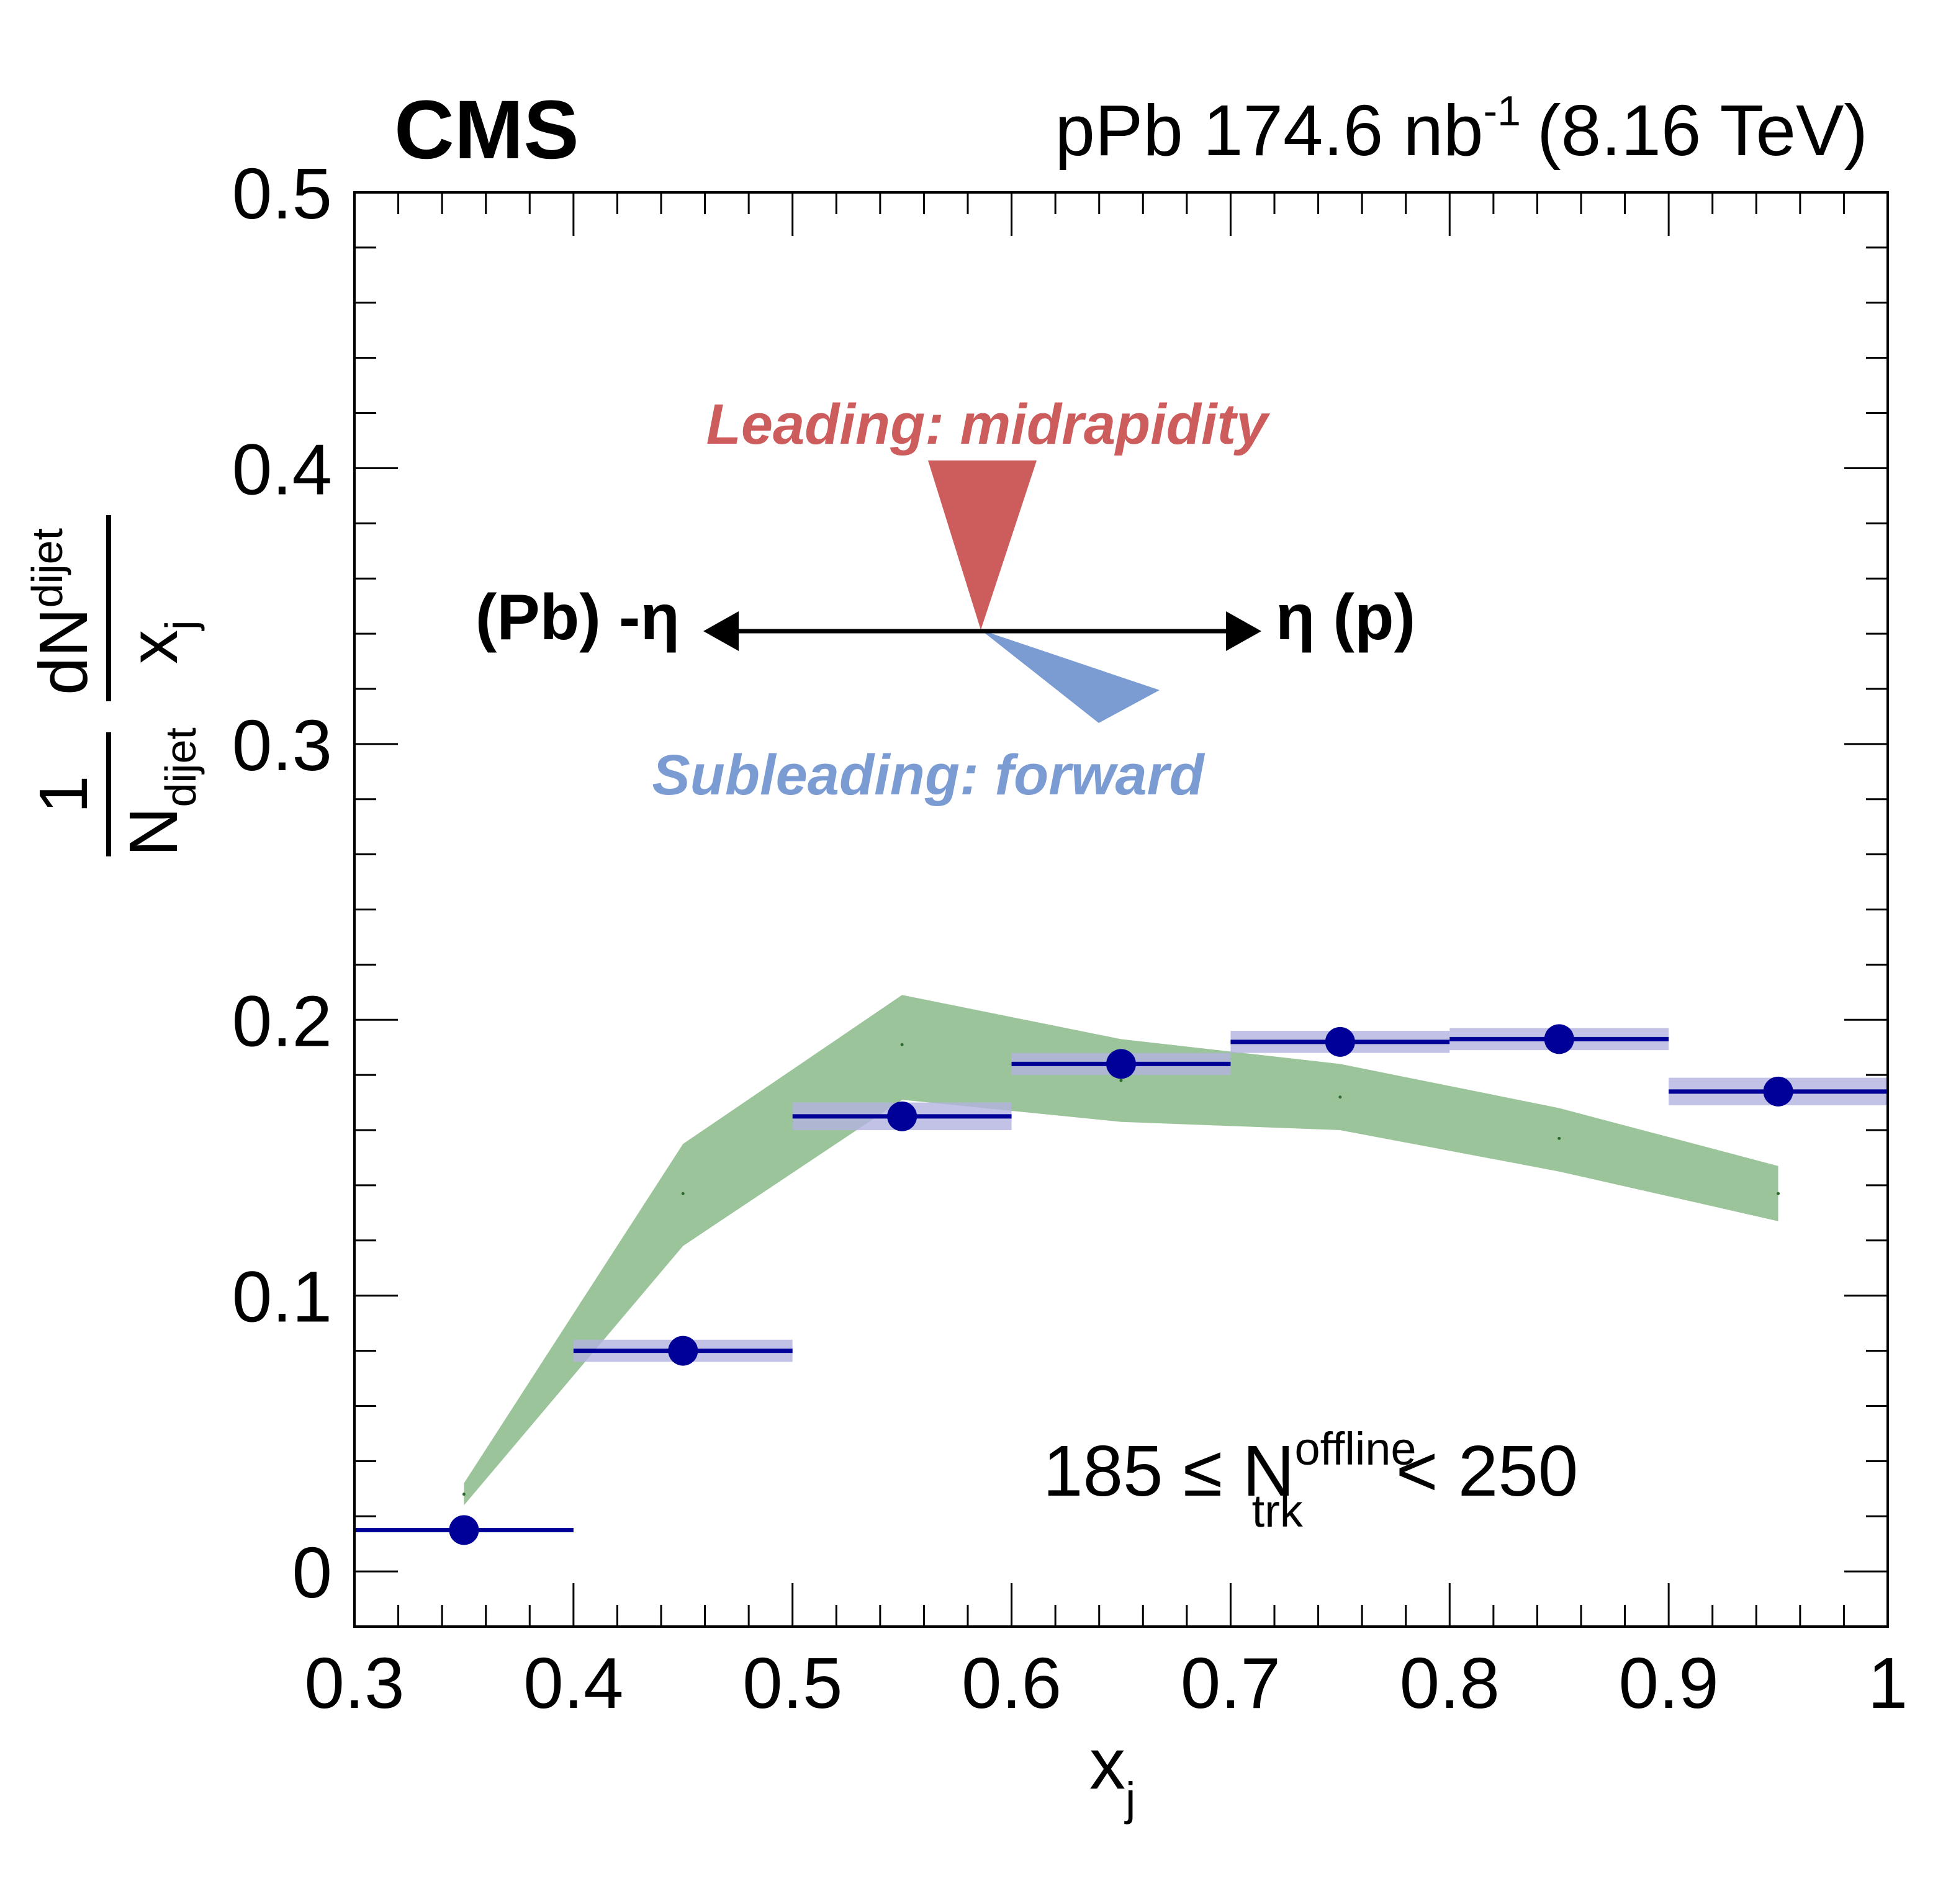 Image resolution: width=1956 pixels, height=1904 pixels. I want to click on y-title-frac-den: xj, so click(160, 642).